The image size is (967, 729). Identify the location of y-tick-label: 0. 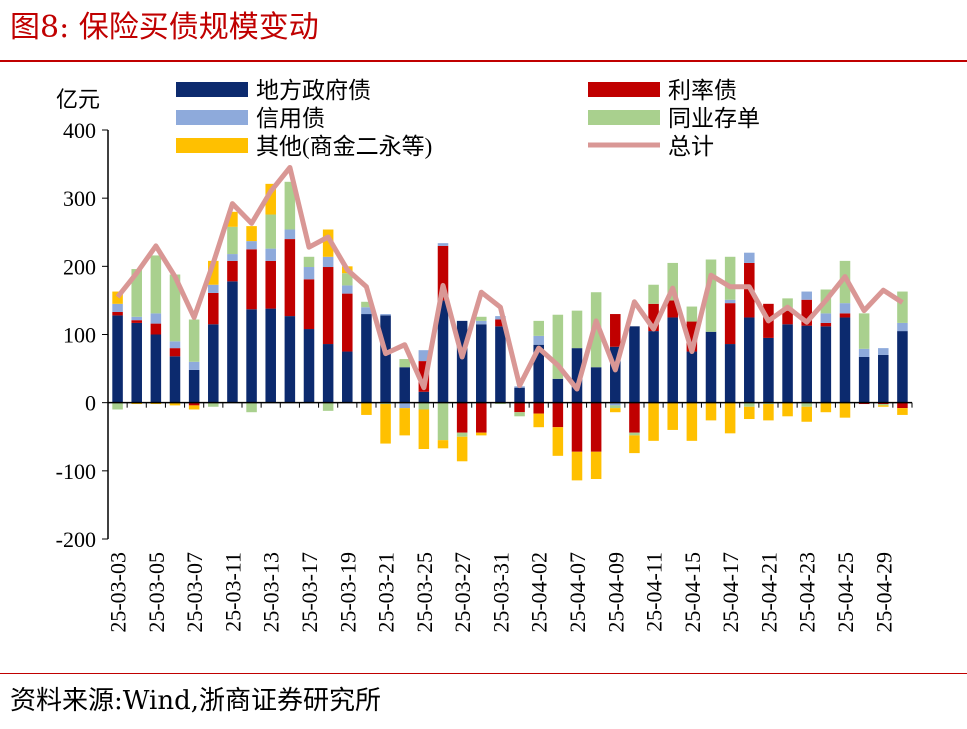
(90, 403).